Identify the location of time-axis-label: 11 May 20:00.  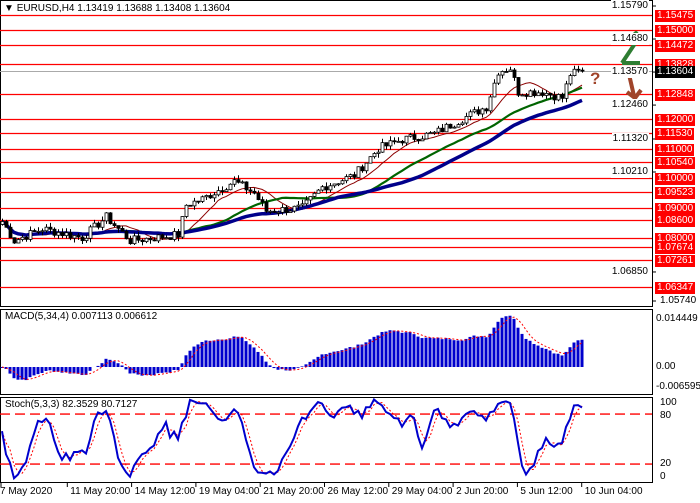
(100, 492).